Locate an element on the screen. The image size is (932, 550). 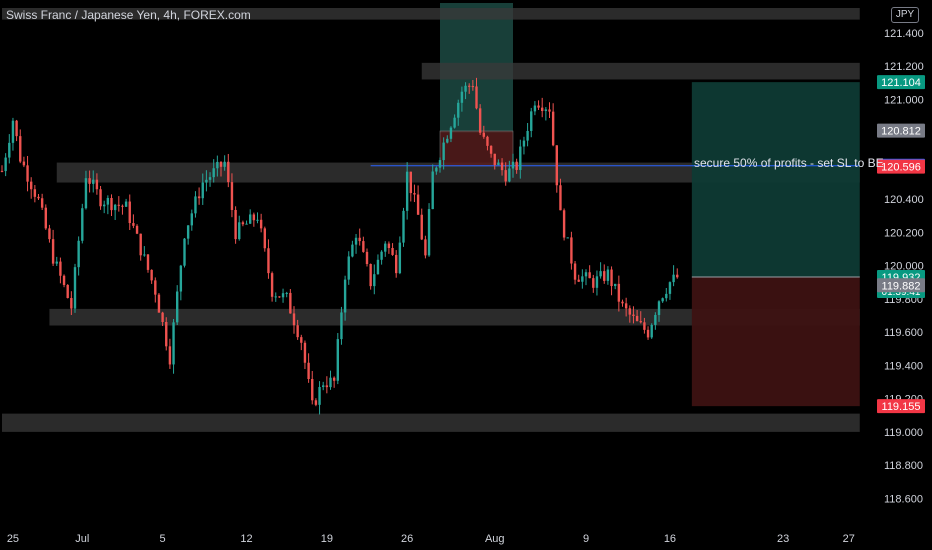
price-tick-label: 120.400 is located at coordinates (904, 200).